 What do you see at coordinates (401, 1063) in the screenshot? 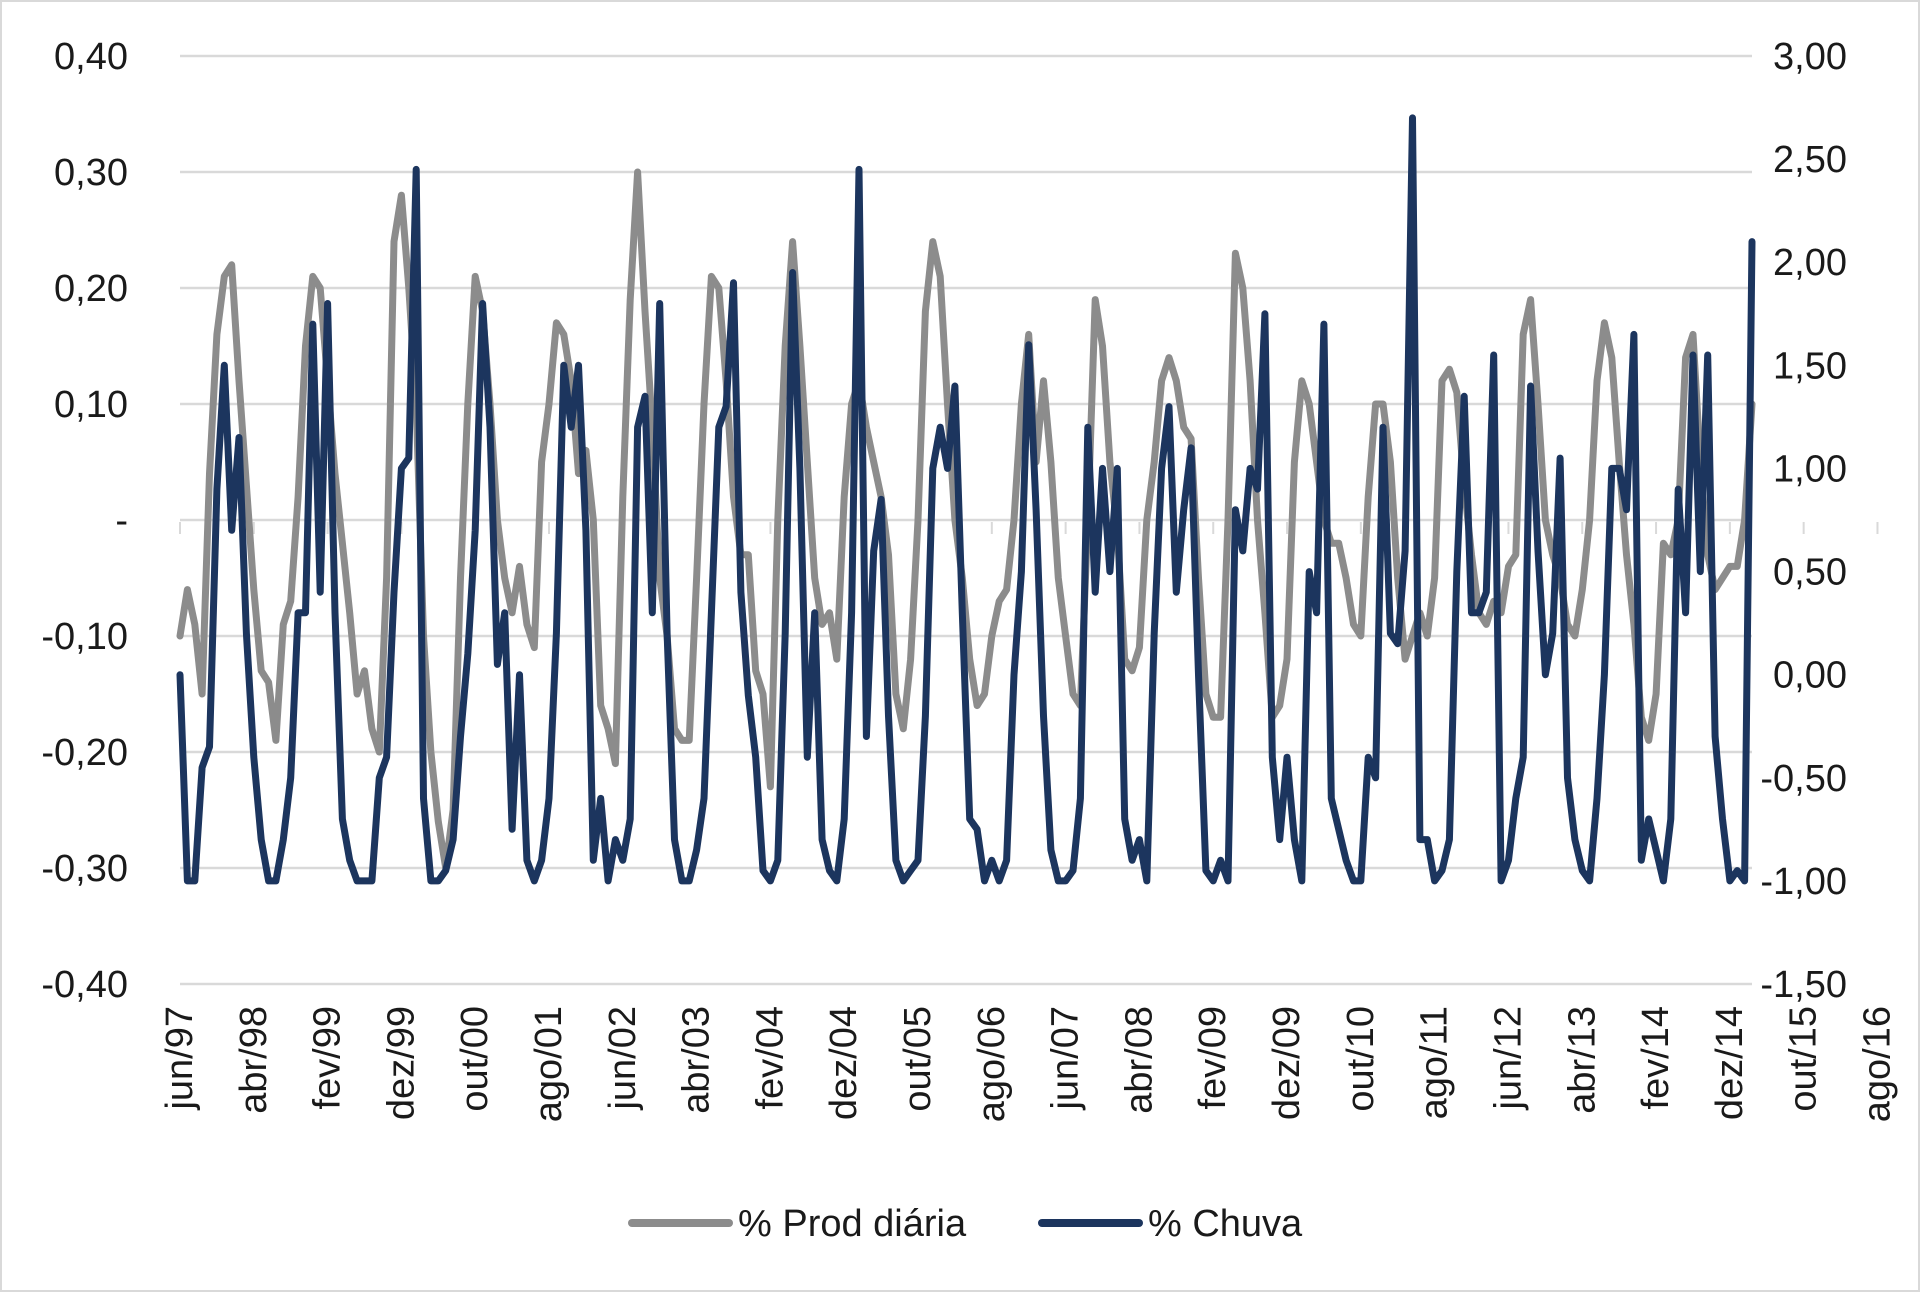
I see `x-tick-label: dez/99` at bounding box center [401, 1063].